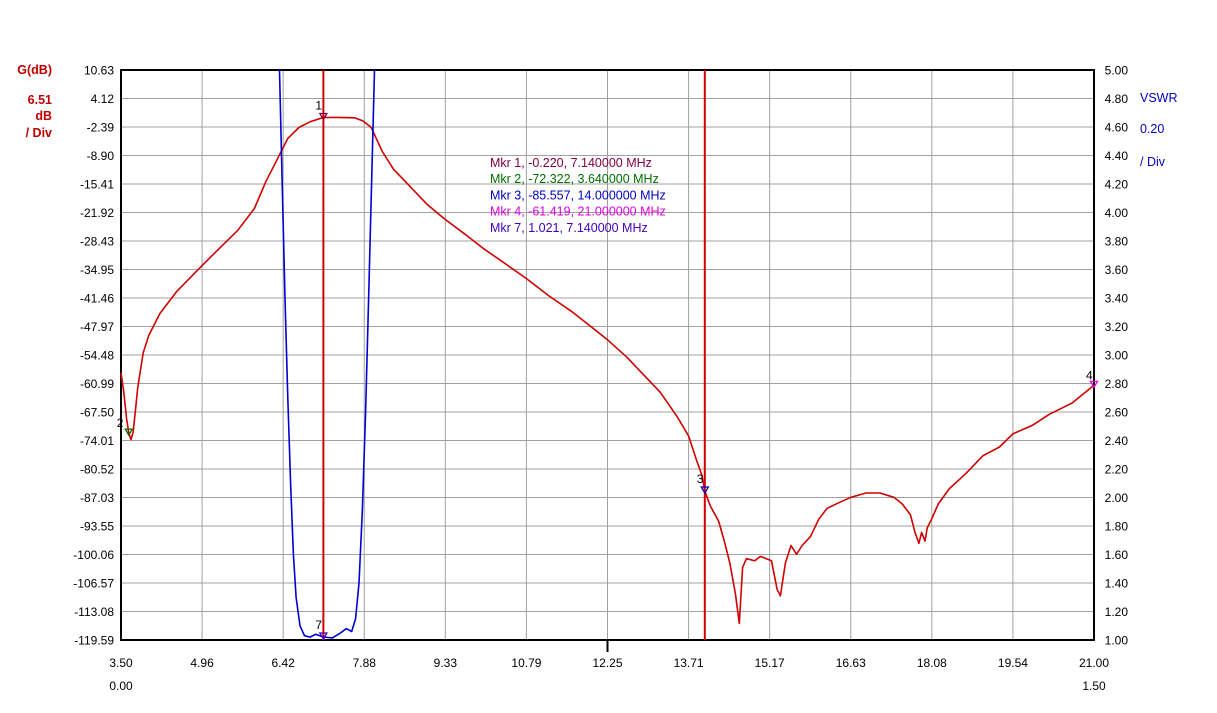  Describe the element at coordinates (97, 299) in the screenshot. I see `left-tick-label: -41.46` at that location.